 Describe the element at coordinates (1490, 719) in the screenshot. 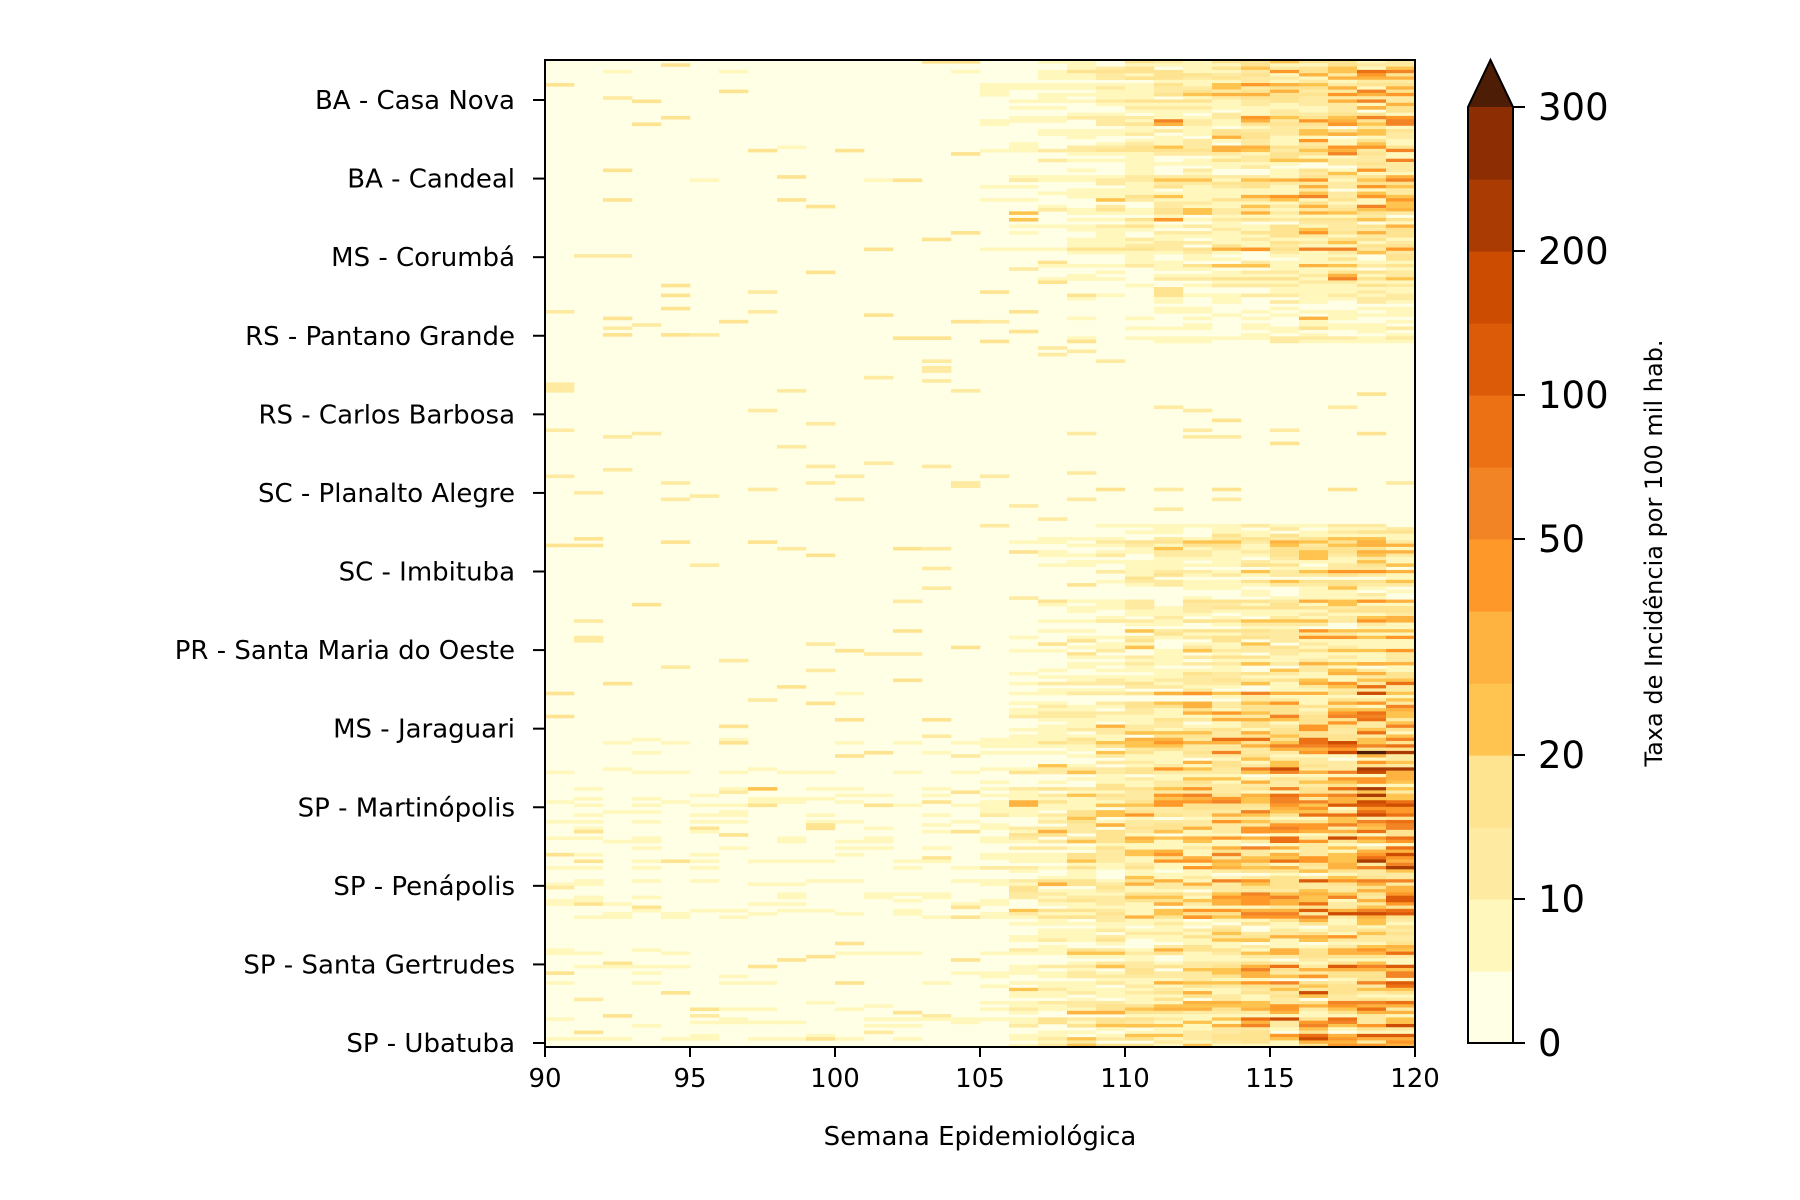

I see `colorbar-segment` at that location.